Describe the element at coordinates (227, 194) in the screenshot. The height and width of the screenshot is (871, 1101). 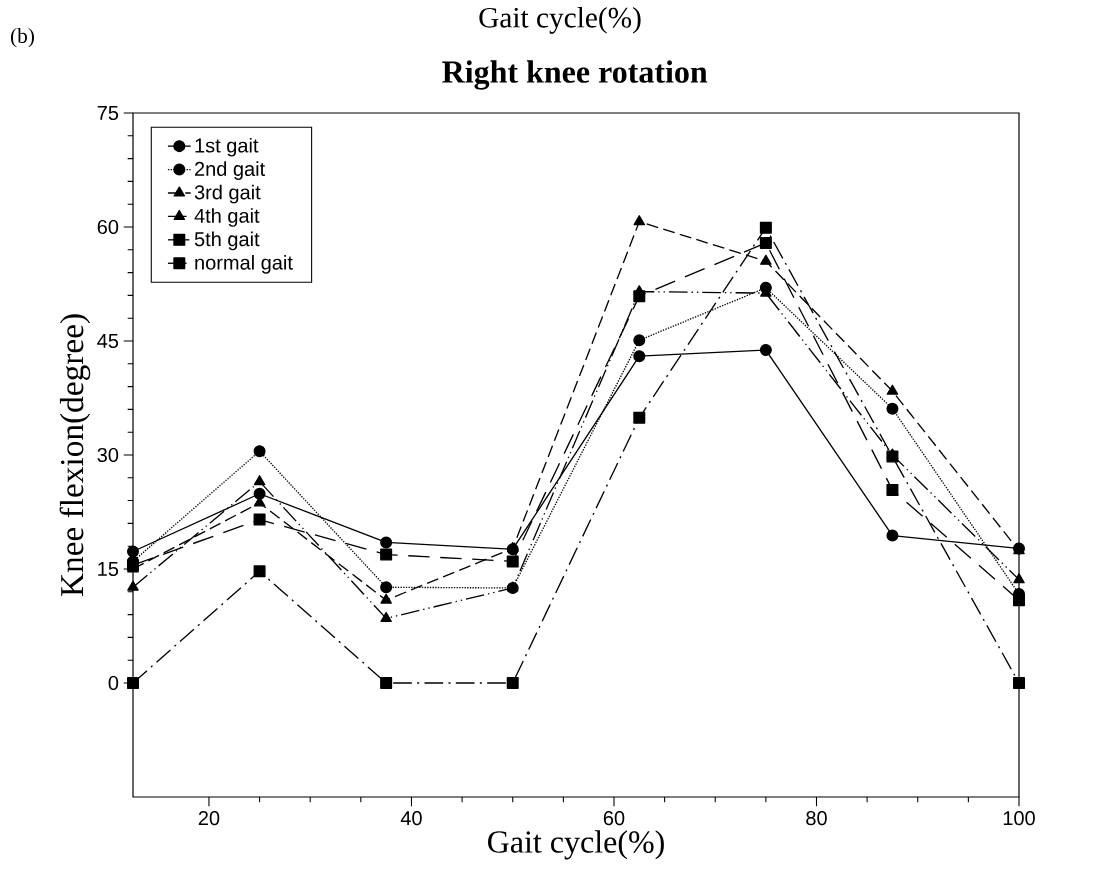
I see `legend-label: 3rd gait` at that location.